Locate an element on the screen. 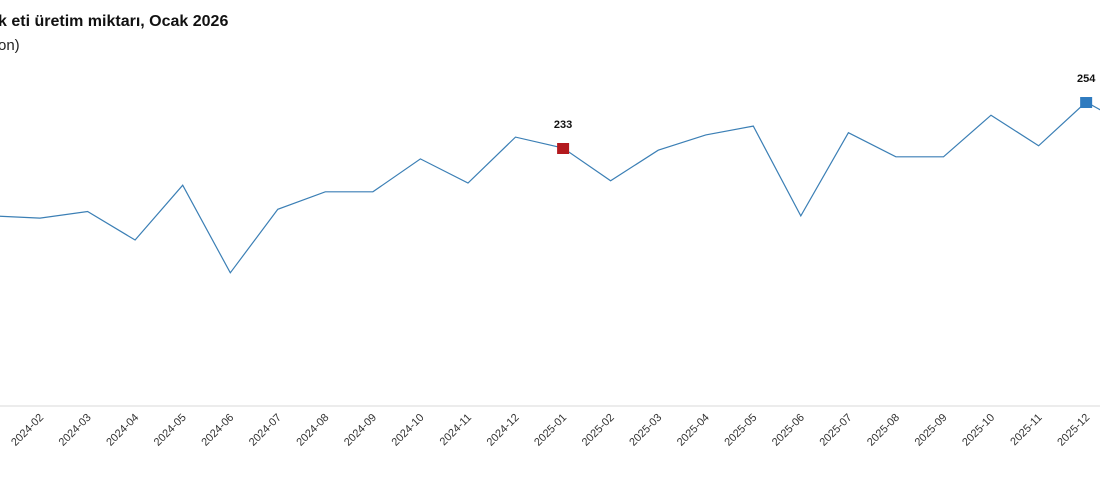  chart-subtitle: on) is located at coordinates (10, 45).